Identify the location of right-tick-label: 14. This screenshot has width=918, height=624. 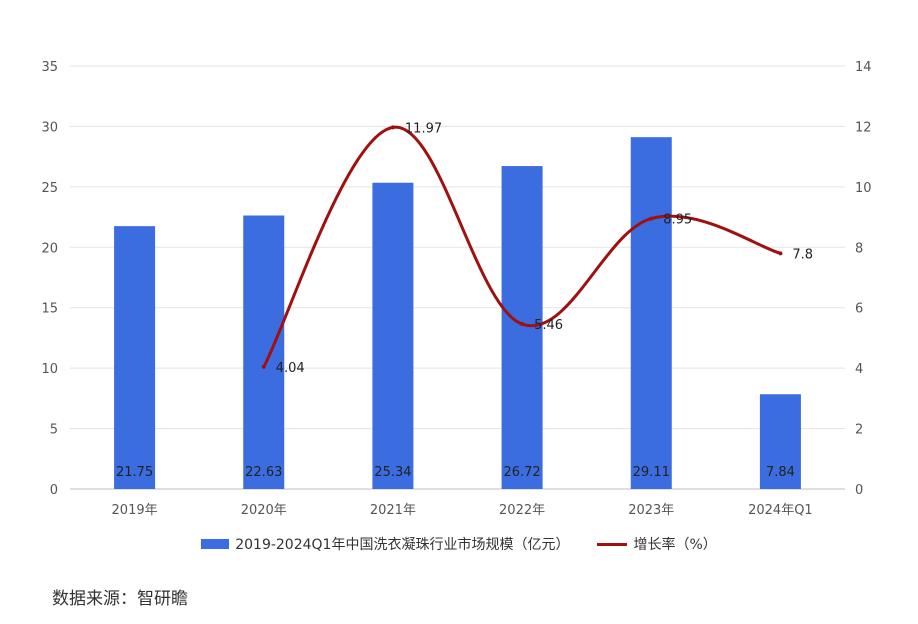
(863, 67).